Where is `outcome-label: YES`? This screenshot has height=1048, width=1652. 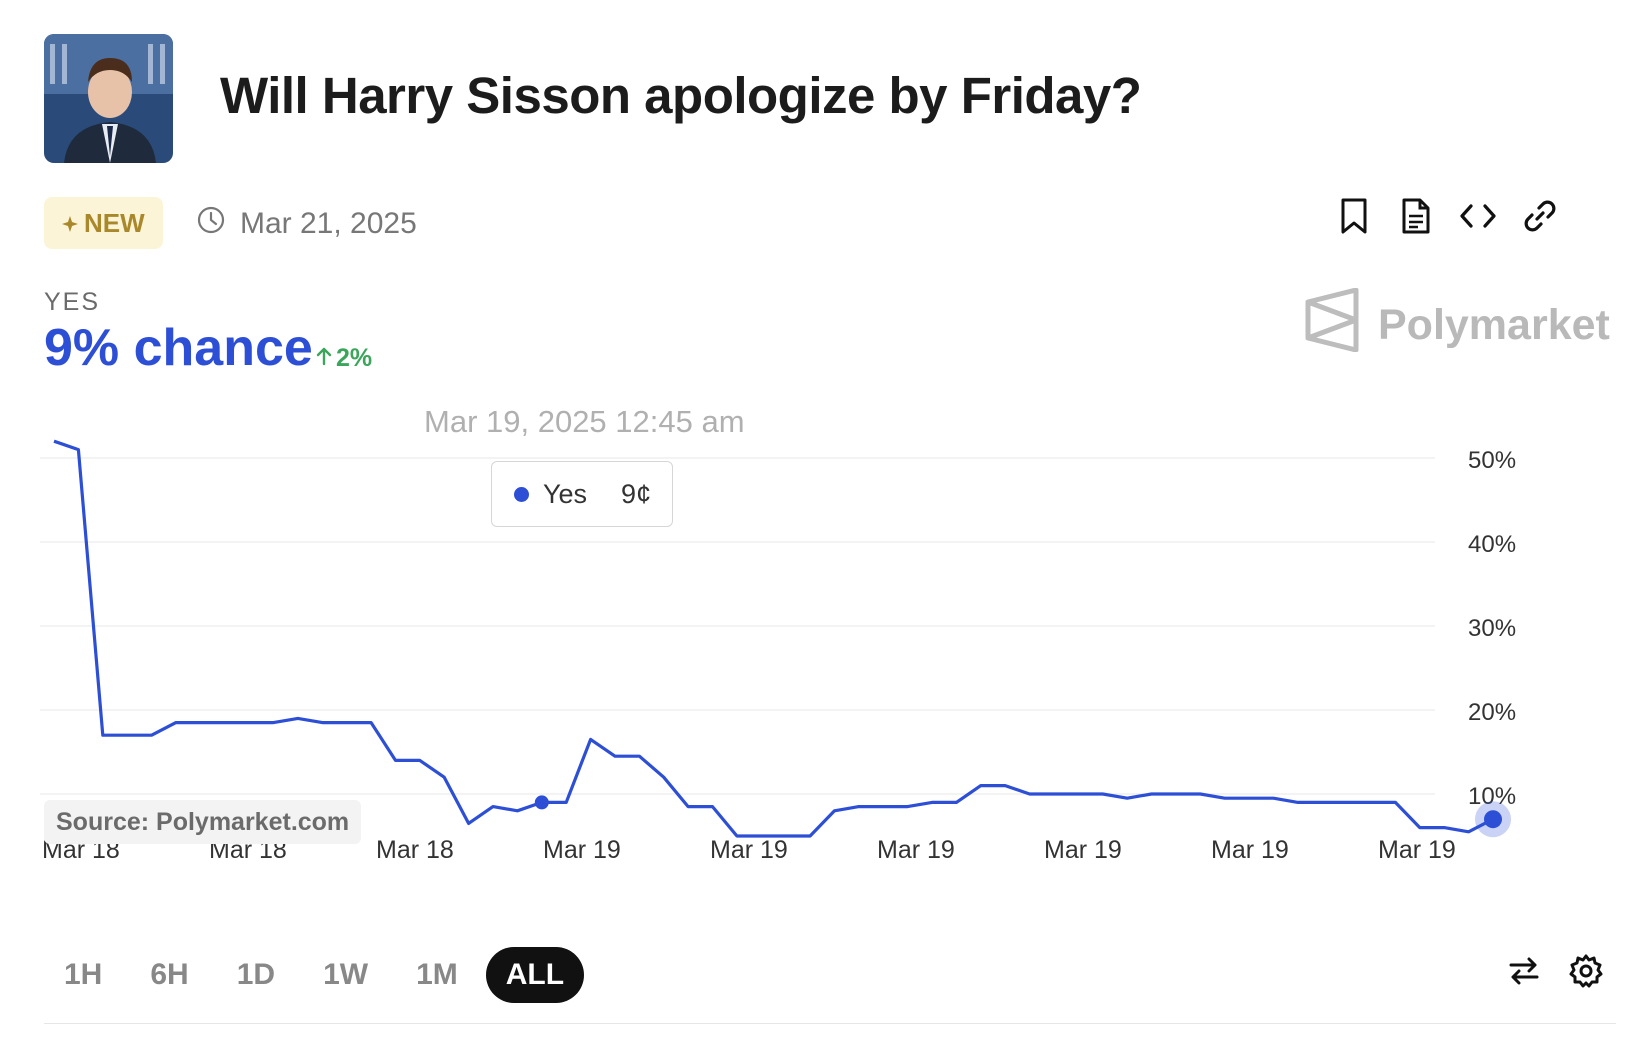
outcome-label: YES is located at coordinates (72, 302).